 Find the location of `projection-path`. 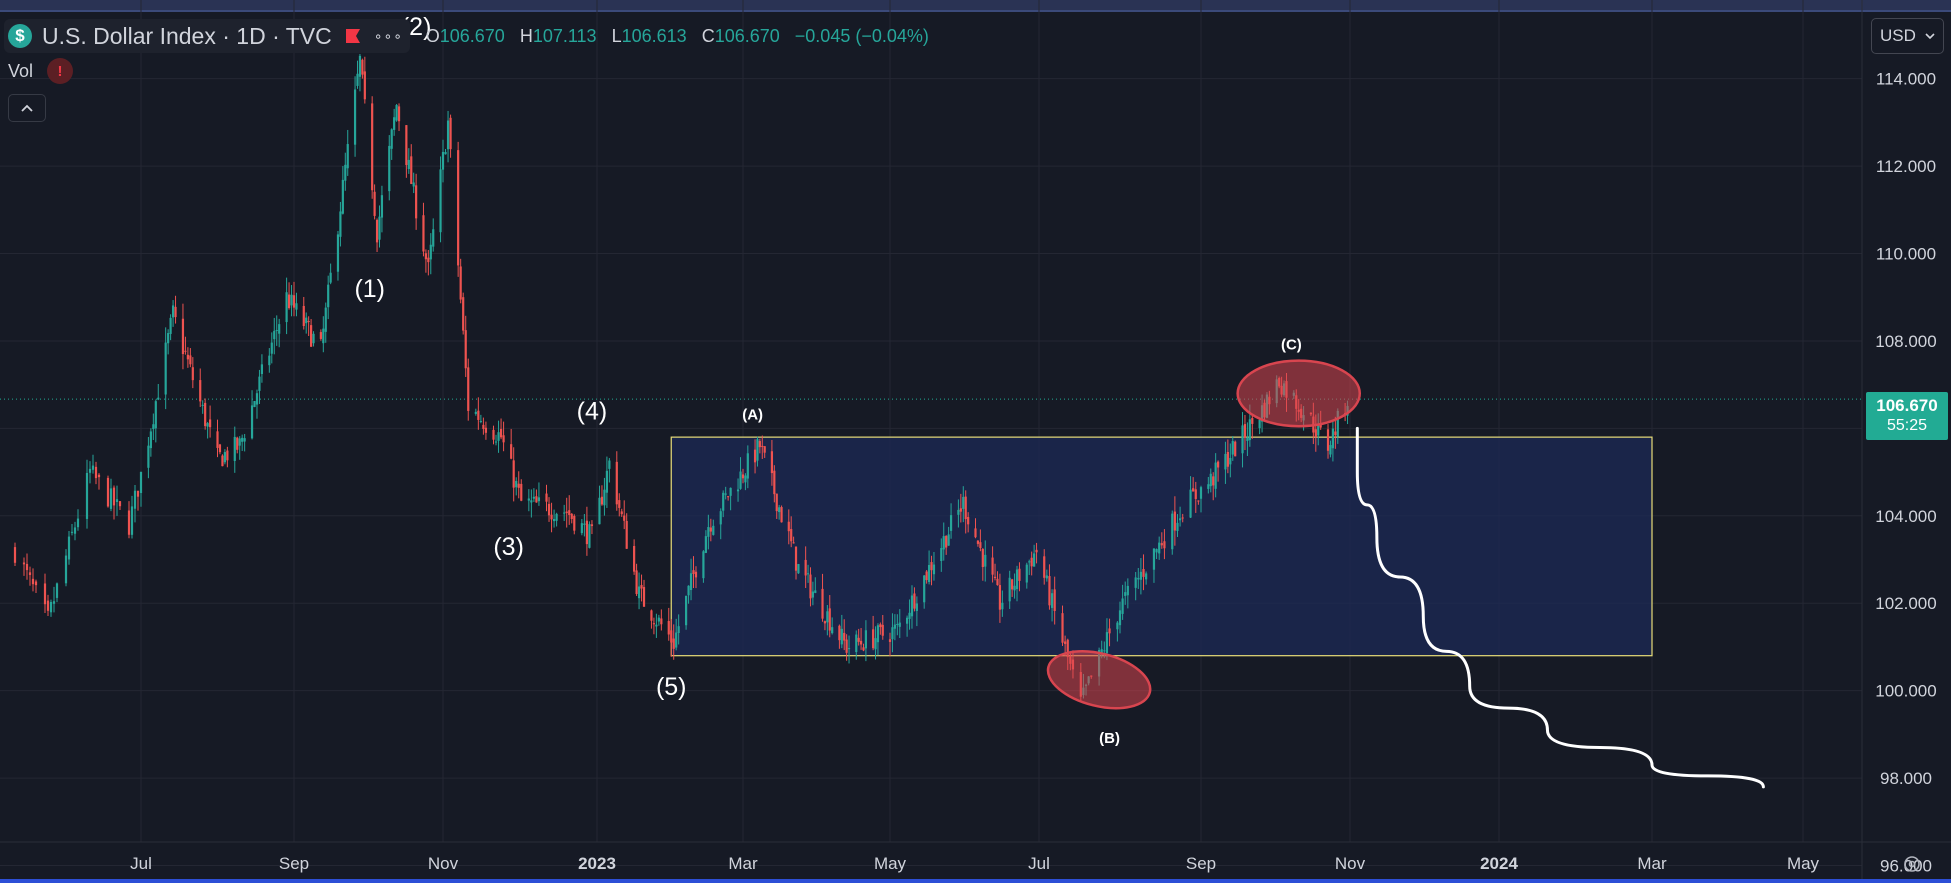

projection-path is located at coordinates (1560, 607).